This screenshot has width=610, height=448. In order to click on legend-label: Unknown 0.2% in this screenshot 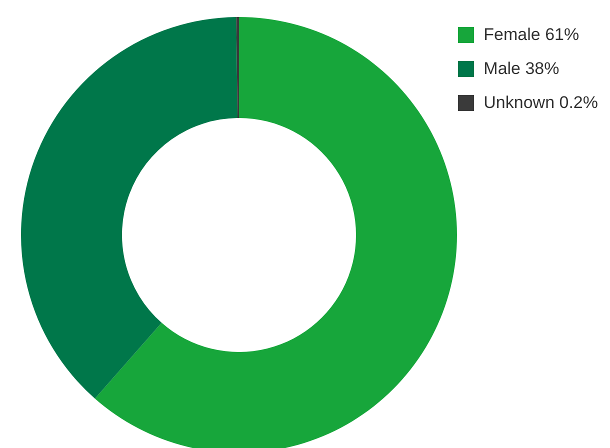, I will do `click(541, 103)`.